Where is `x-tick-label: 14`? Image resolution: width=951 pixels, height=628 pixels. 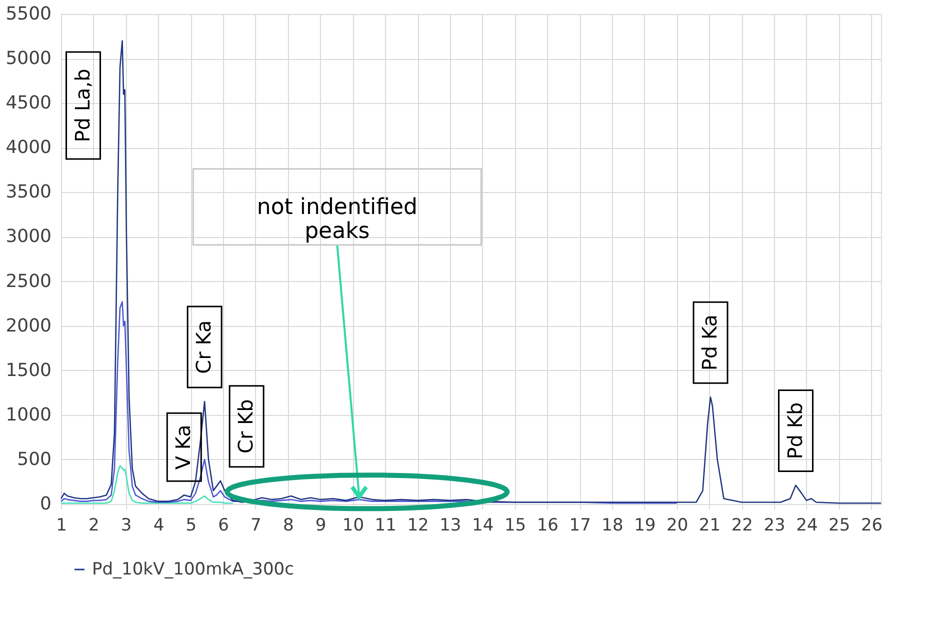 x-tick-label: 14 is located at coordinates (483, 526).